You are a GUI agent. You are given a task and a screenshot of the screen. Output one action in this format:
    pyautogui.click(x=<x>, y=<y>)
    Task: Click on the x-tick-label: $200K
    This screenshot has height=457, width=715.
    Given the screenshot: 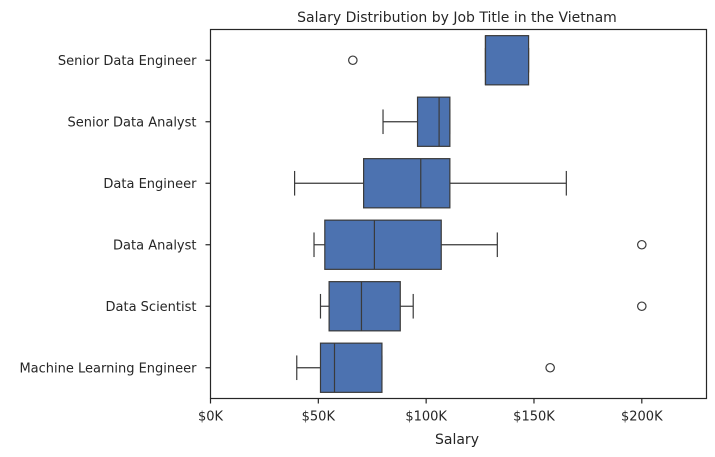 What is the action you would take?
    pyautogui.click(x=642, y=417)
    